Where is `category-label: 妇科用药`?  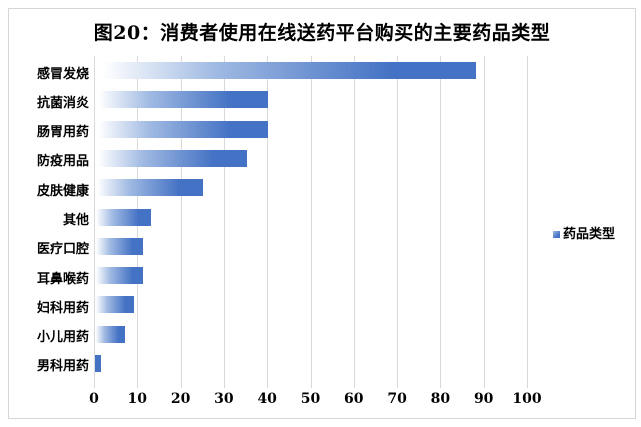 category-label: 妇科用药 is located at coordinates (62, 308).